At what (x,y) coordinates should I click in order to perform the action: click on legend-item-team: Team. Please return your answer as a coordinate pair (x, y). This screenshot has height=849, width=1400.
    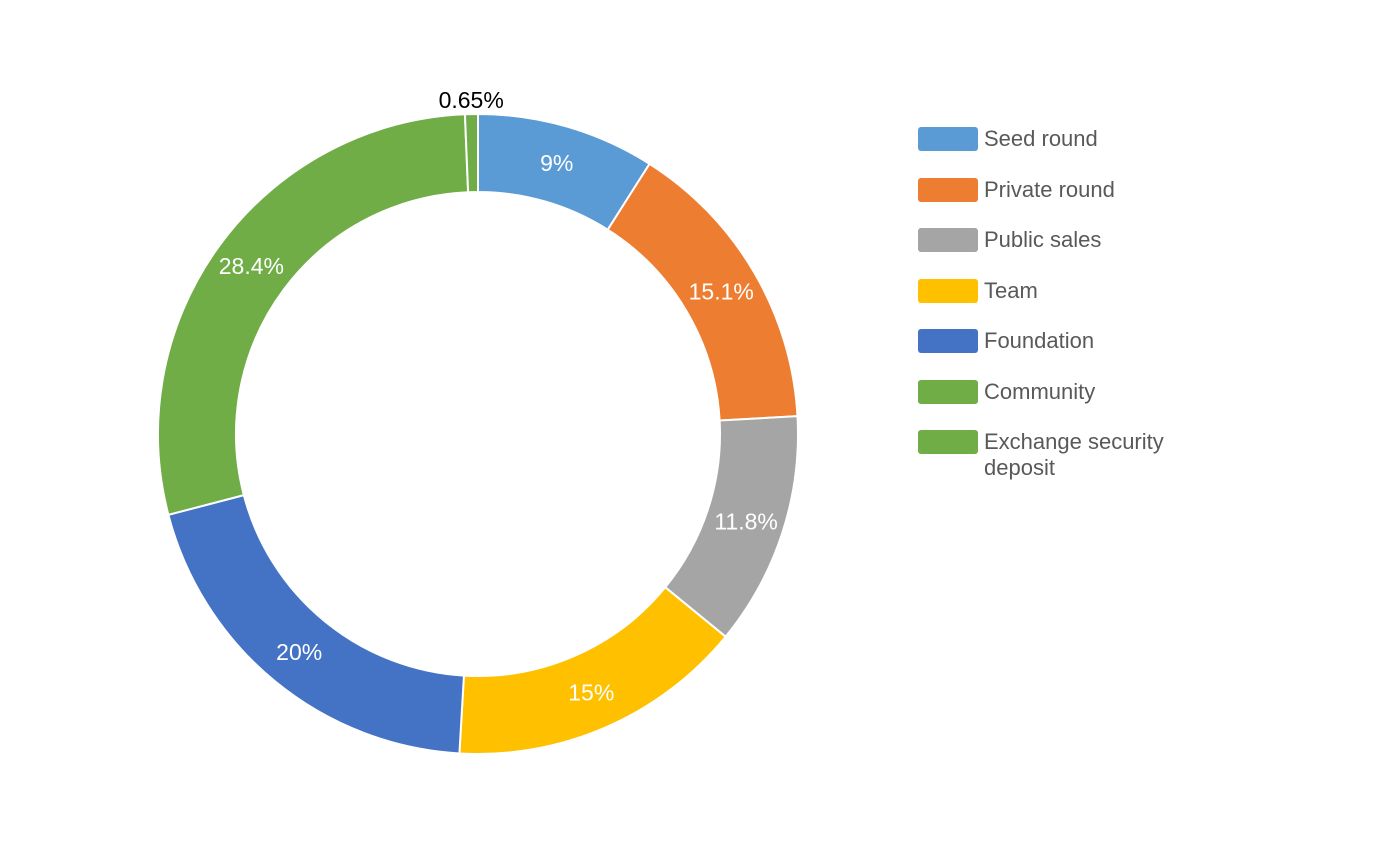
    Looking at the image, I should click on (1068, 303).